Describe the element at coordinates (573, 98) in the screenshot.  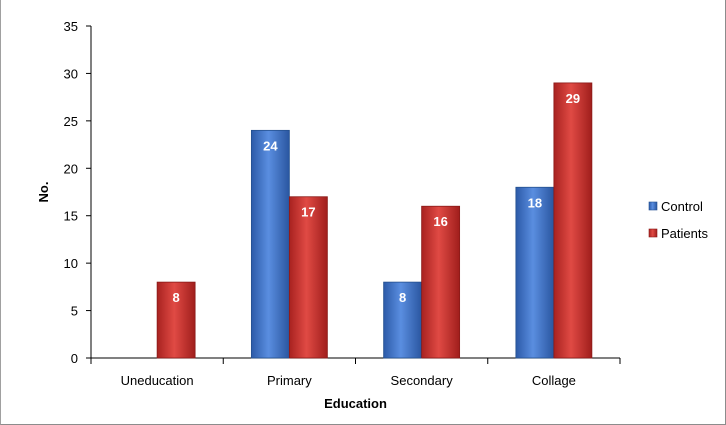
I see `data-label: 29` at that location.